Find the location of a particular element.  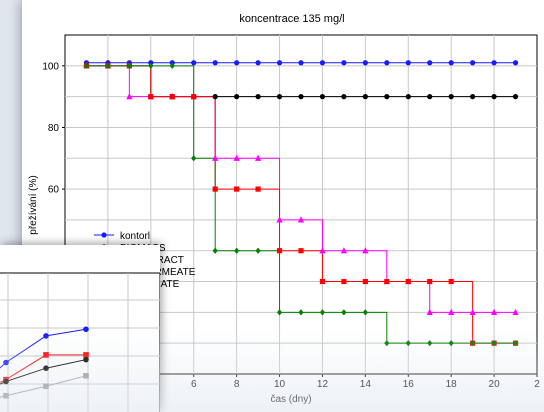

y-axis-label: přežívání (%) is located at coordinates (33, 204).